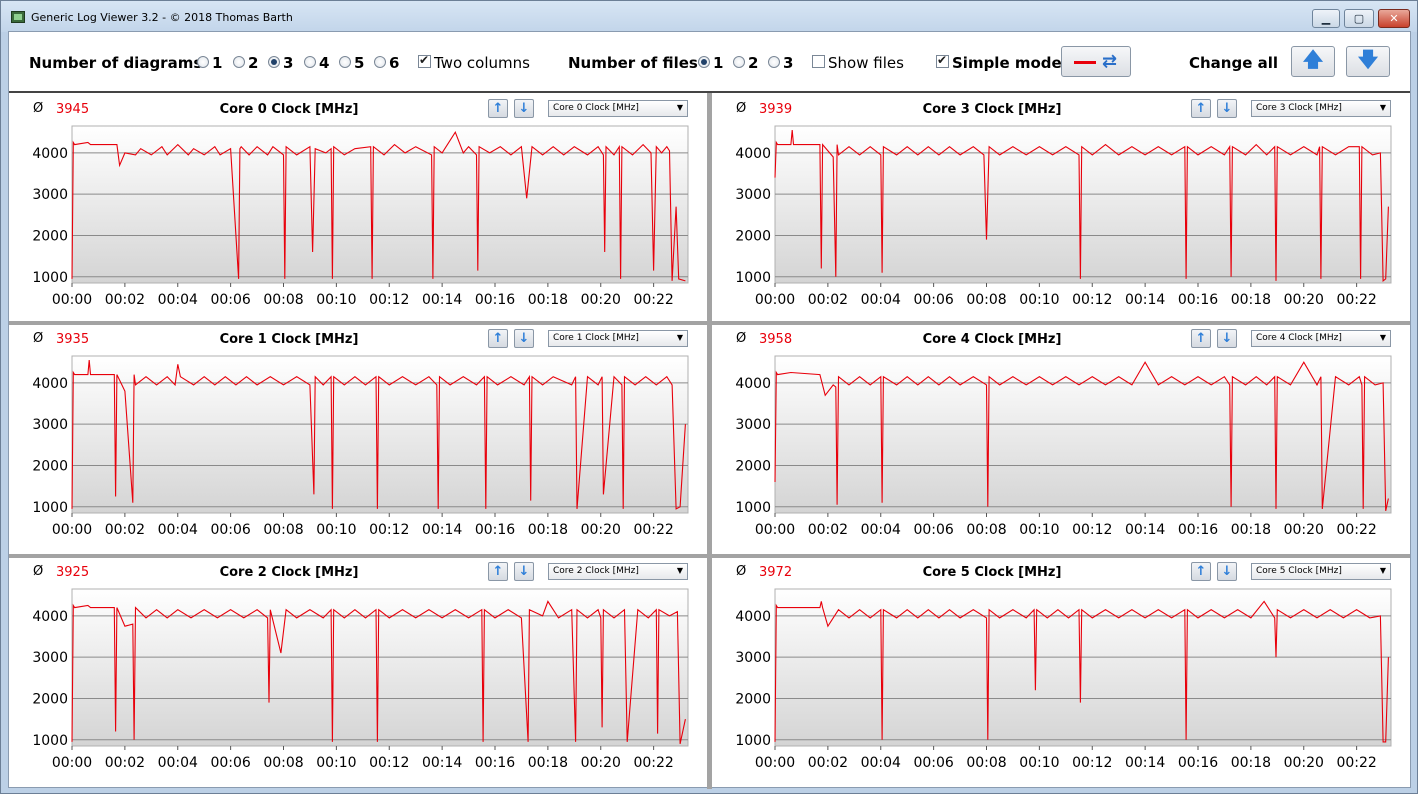 The height and width of the screenshot is (794, 1418). What do you see at coordinates (253, 63) in the screenshot?
I see `diagrams-option-2: 2` at bounding box center [253, 63].